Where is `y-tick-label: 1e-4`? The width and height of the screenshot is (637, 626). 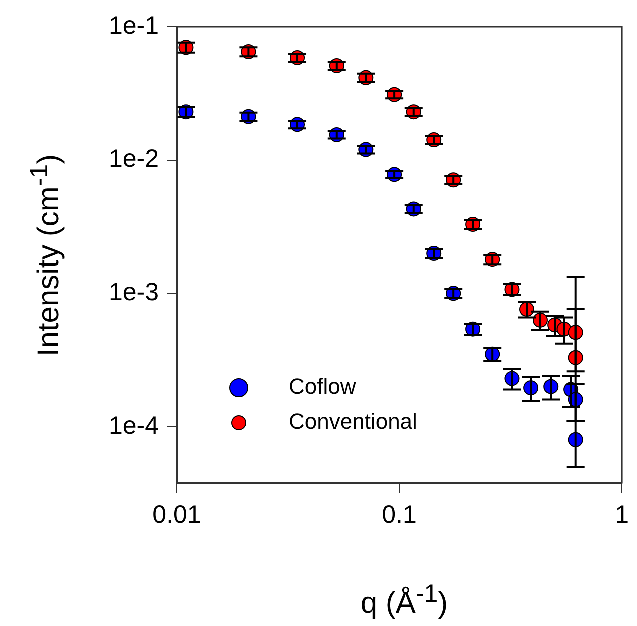 y-tick-label: 1e-4 is located at coordinates (134, 426).